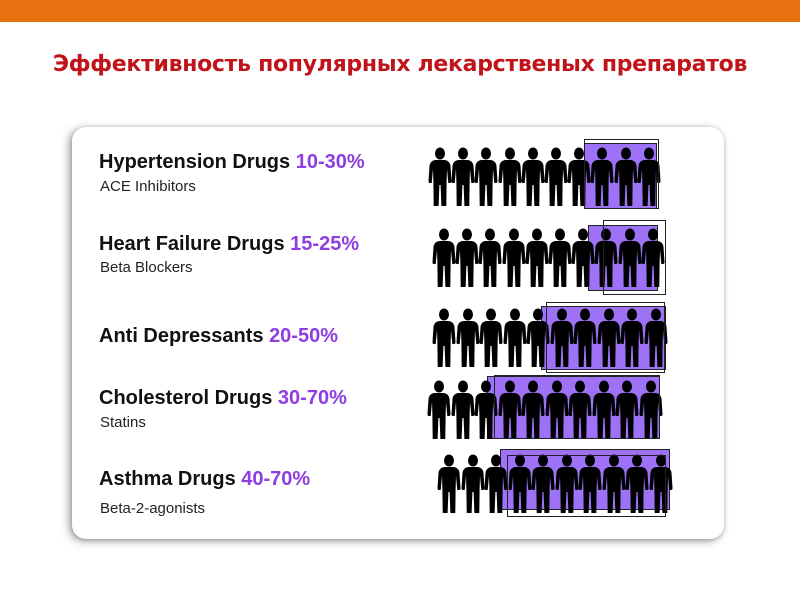  Describe the element at coordinates (167, 479) in the screenshot. I see `drug-name: Asthma Drugs` at that location.